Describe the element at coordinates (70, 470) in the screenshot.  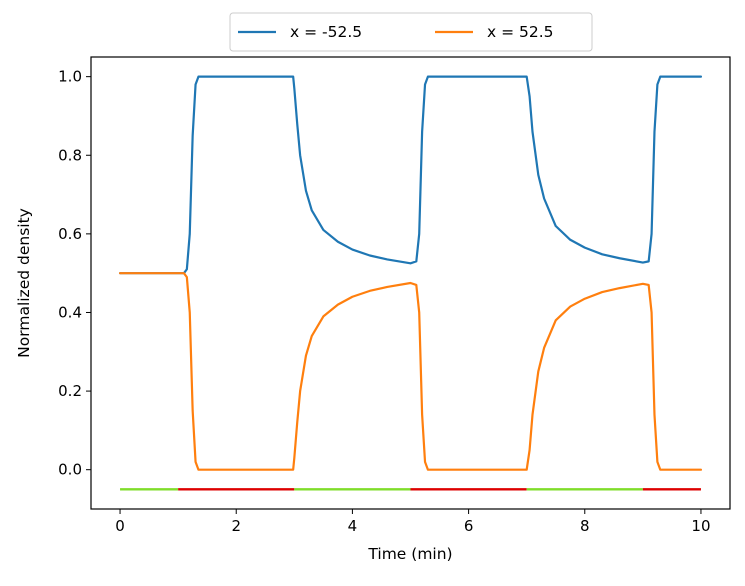
I see `y-tick-label: 0.0` at that location.